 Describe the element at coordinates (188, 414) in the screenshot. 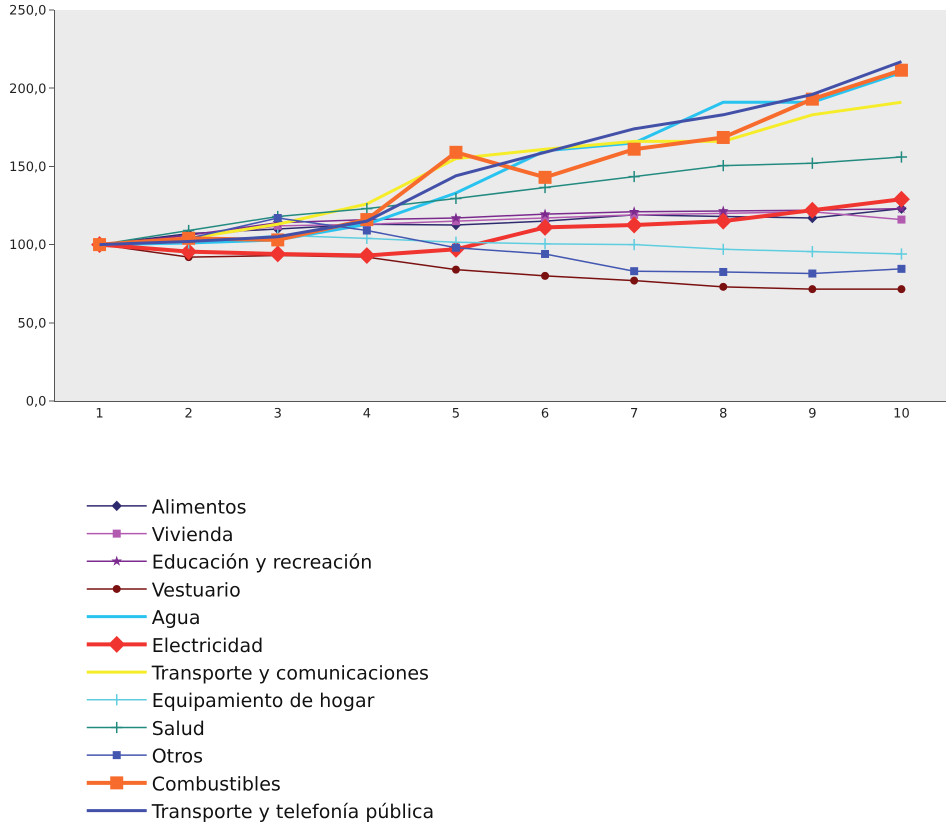

I see `x-tick-label: 2` at that location.